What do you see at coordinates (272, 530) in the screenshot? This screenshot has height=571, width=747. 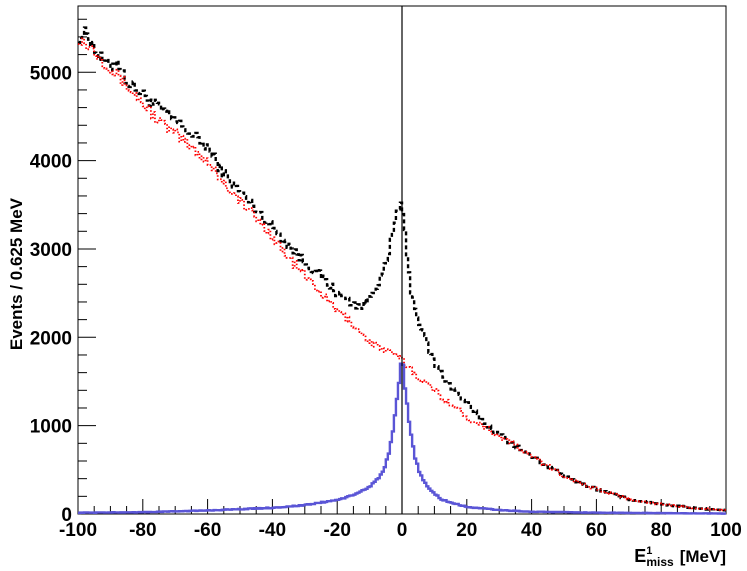 I see `x-tick-label: -40` at bounding box center [272, 530].